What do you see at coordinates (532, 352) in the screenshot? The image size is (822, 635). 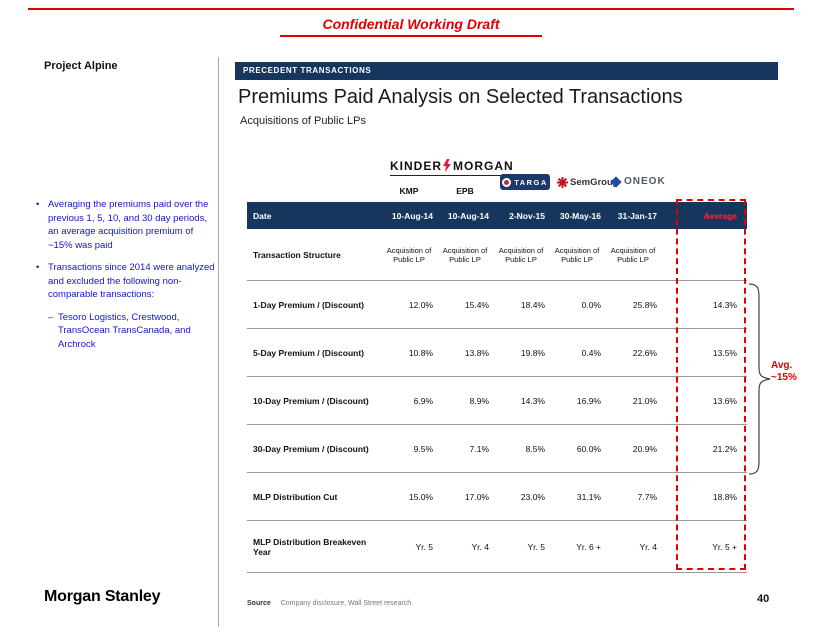 I see `cell: 19.8%` at bounding box center [532, 352].